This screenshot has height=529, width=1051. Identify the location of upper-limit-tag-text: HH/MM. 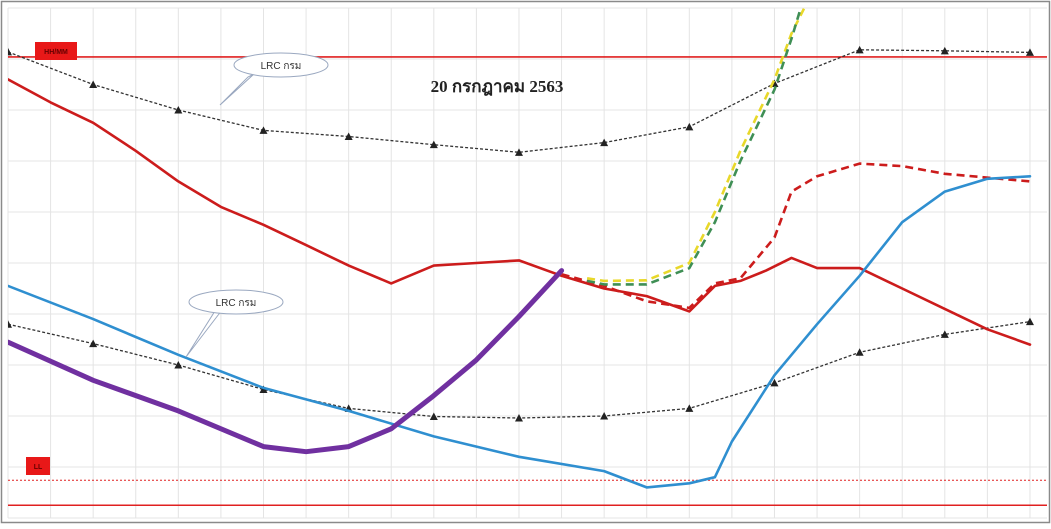
(56, 52).